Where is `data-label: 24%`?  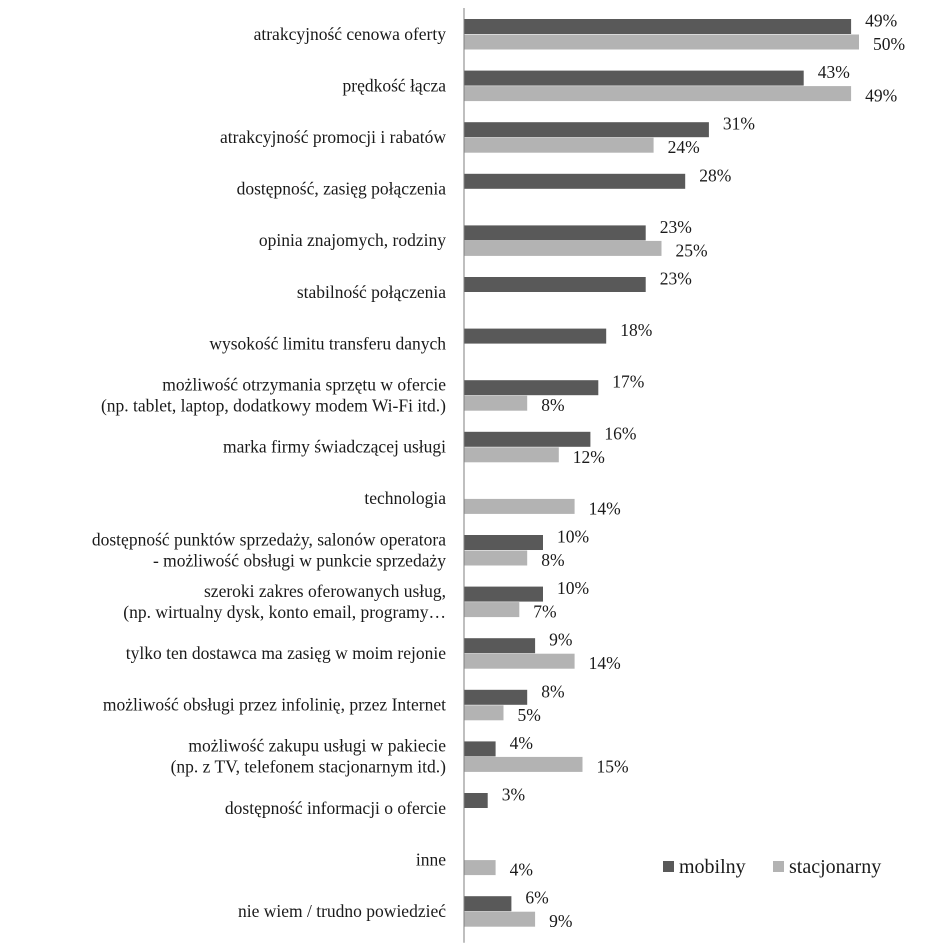
data-label: 24% is located at coordinates (684, 147).